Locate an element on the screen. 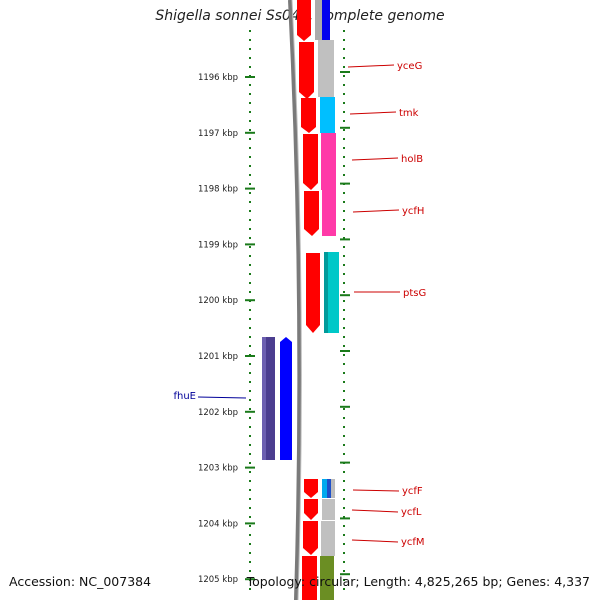 The image size is (600, 600). ycfM-leader is located at coordinates (375, 541).